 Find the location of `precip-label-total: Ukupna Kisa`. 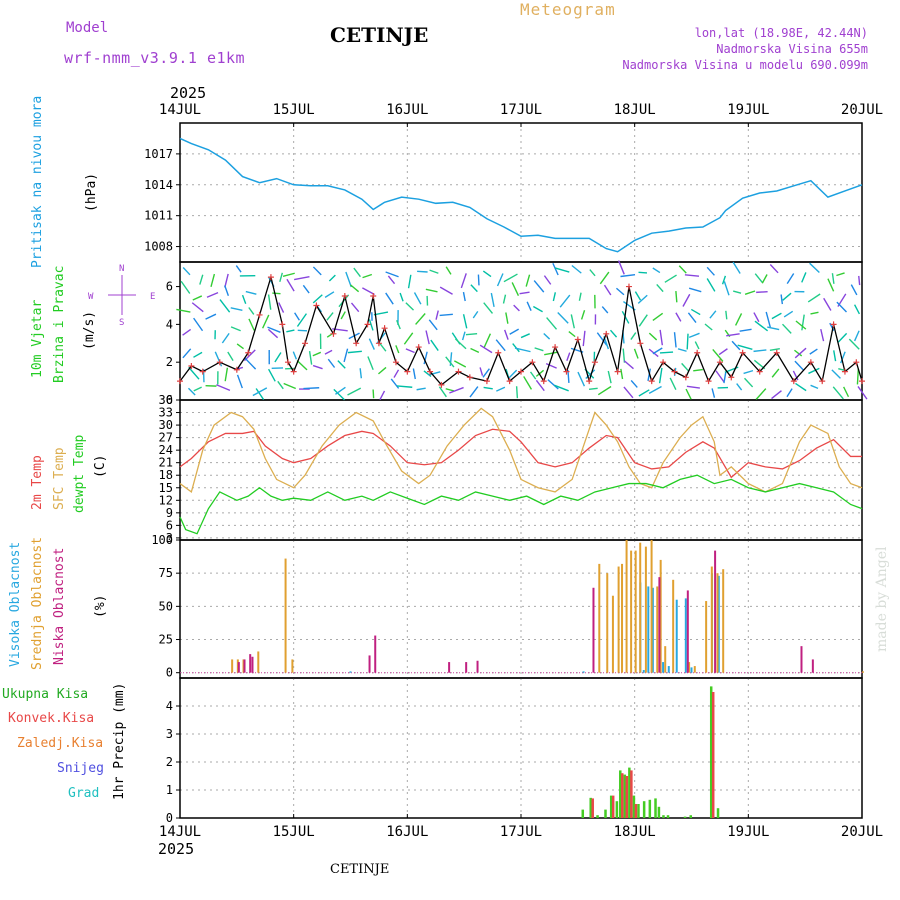

precip-label-total: Ukupna Kisa is located at coordinates (45, 694).